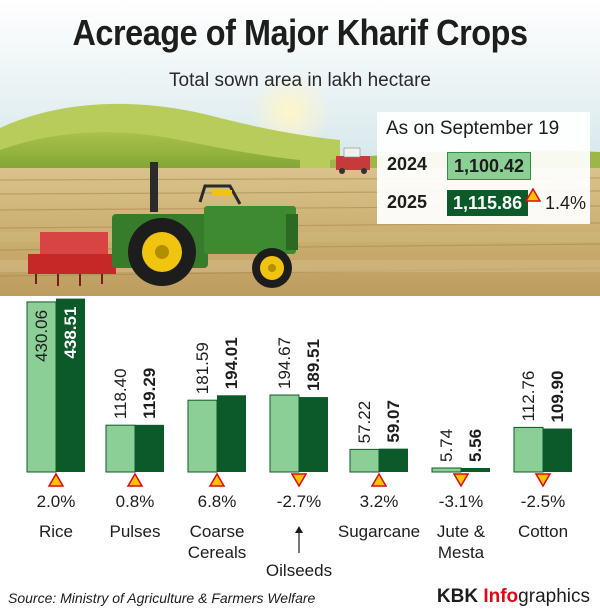 The image size is (600, 616). I want to click on category-label: Pulses, so click(134, 531).